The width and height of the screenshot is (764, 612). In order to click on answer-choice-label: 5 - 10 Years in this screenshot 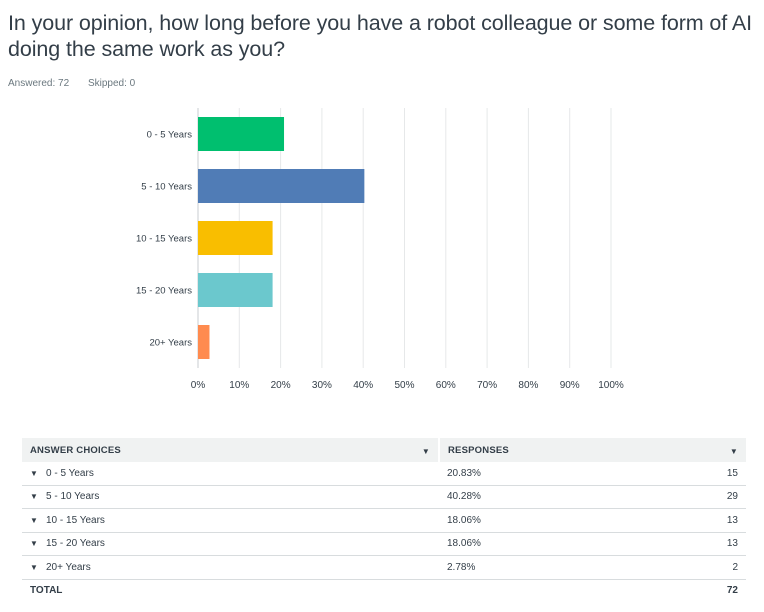, I will do `click(73, 497)`.